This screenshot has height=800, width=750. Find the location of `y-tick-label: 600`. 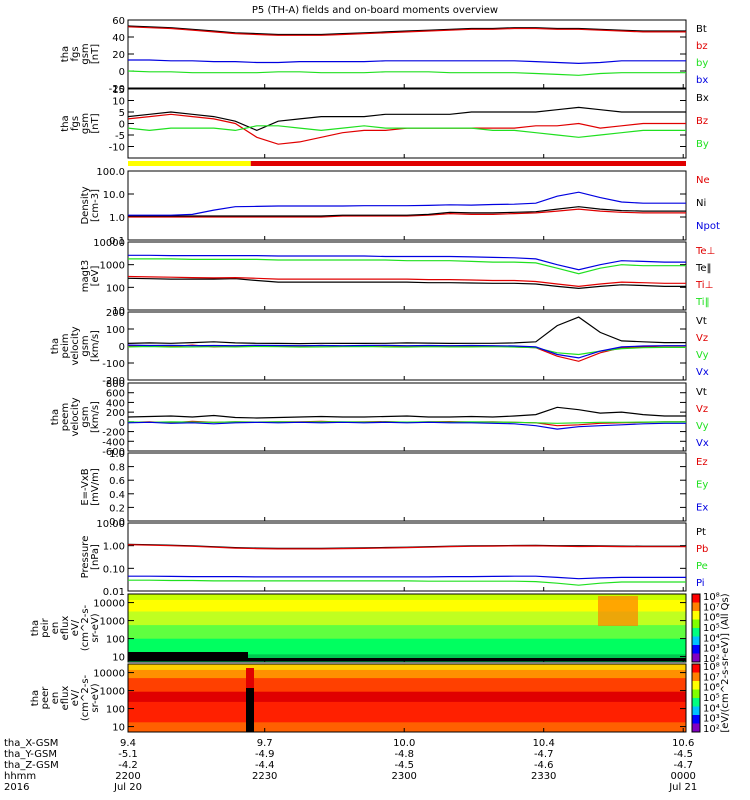

y-tick-label: 600 is located at coordinates (115, 394).